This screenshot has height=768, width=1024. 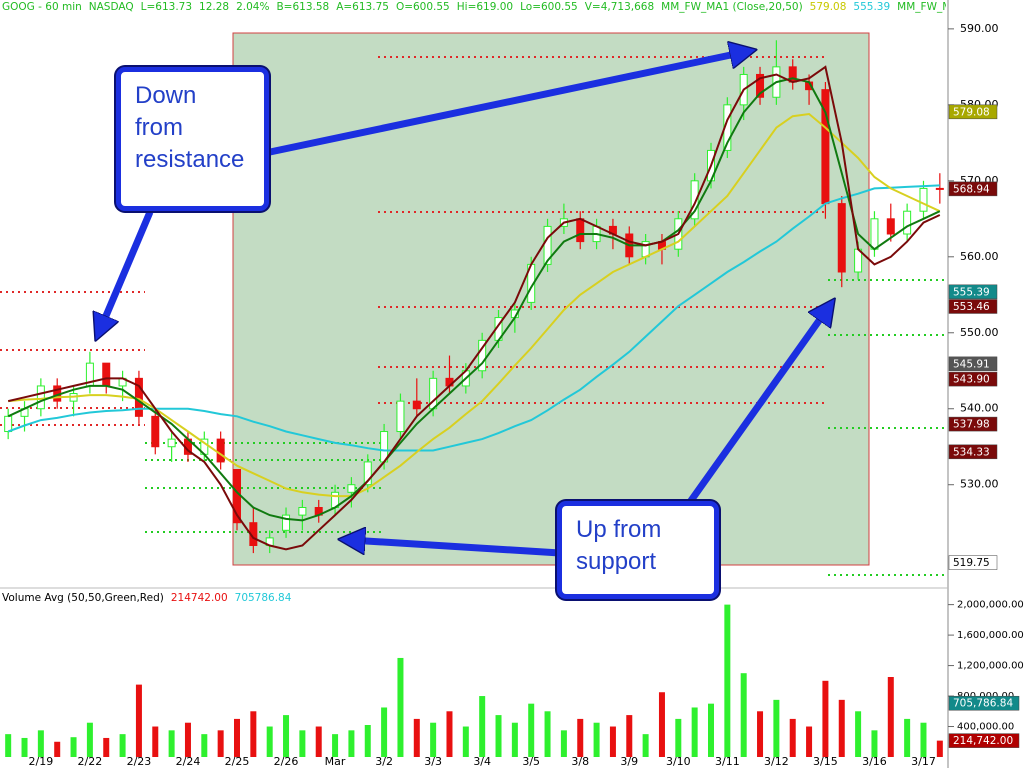 I want to click on price-marker-label: 519.75, so click(x=971, y=563).